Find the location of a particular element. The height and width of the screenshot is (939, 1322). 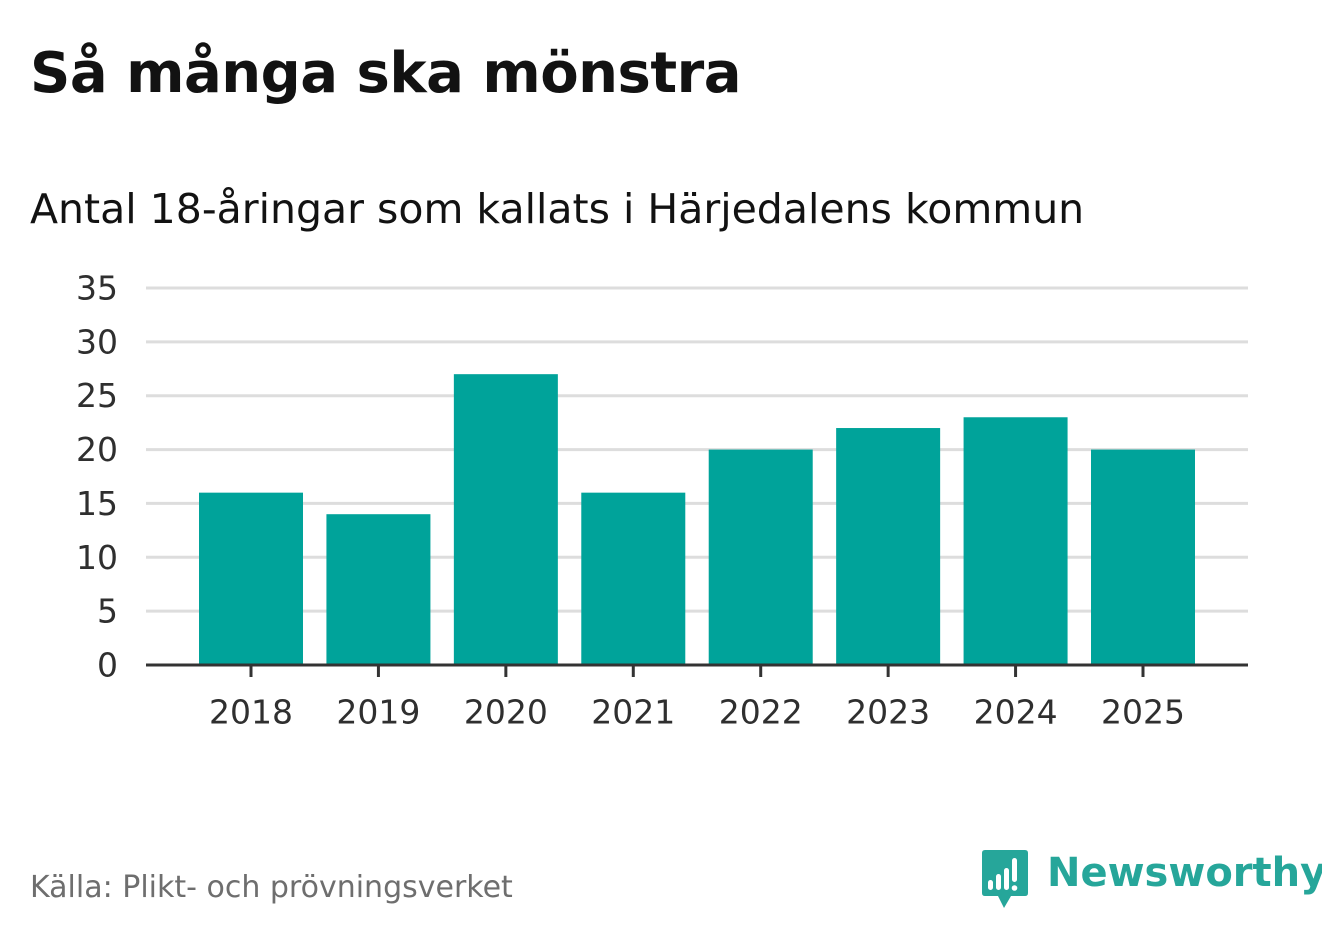

brand-logo: Newsworthy is located at coordinates (1151, 879).